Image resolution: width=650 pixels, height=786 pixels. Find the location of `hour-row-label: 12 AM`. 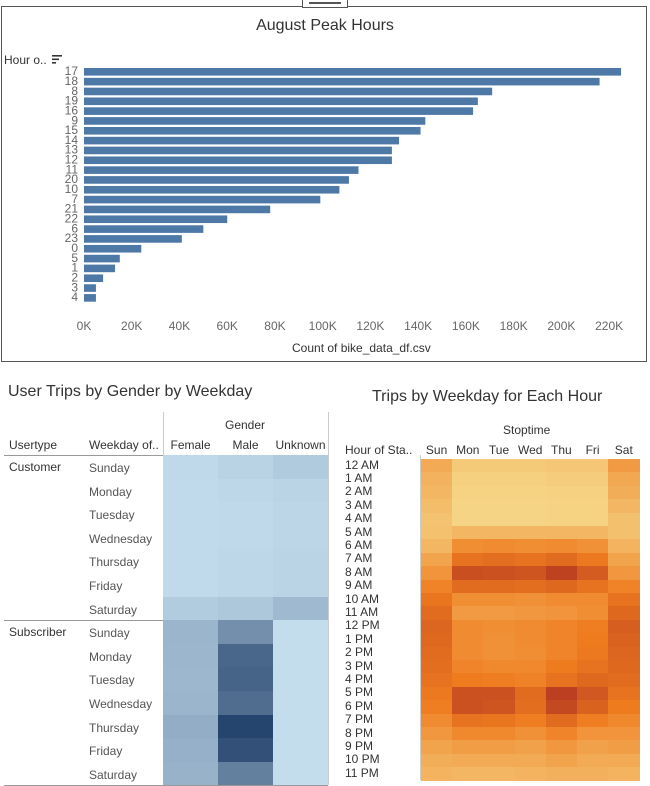

hour-row-label: 12 AM is located at coordinates (362, 464).